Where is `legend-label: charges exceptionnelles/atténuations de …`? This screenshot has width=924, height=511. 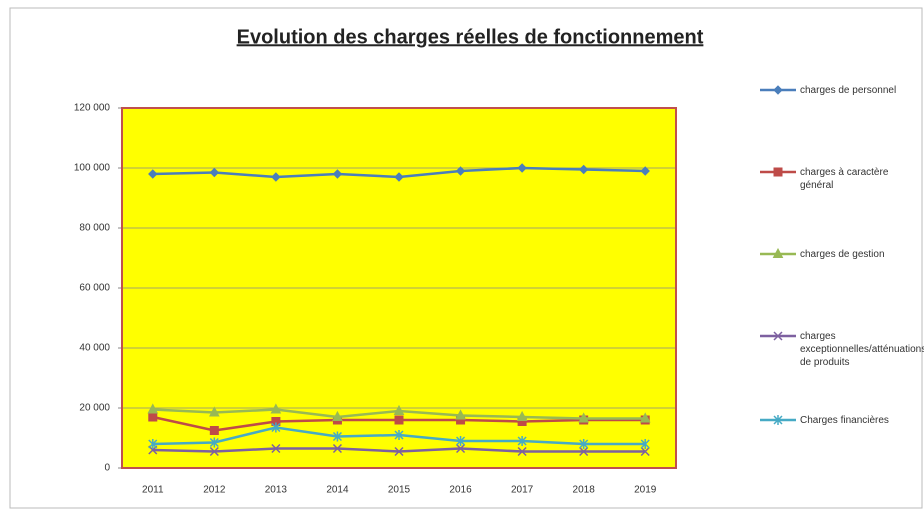 legend-label: charges exceptionnelles/atténuations de … is located at coordinates (862, 349).